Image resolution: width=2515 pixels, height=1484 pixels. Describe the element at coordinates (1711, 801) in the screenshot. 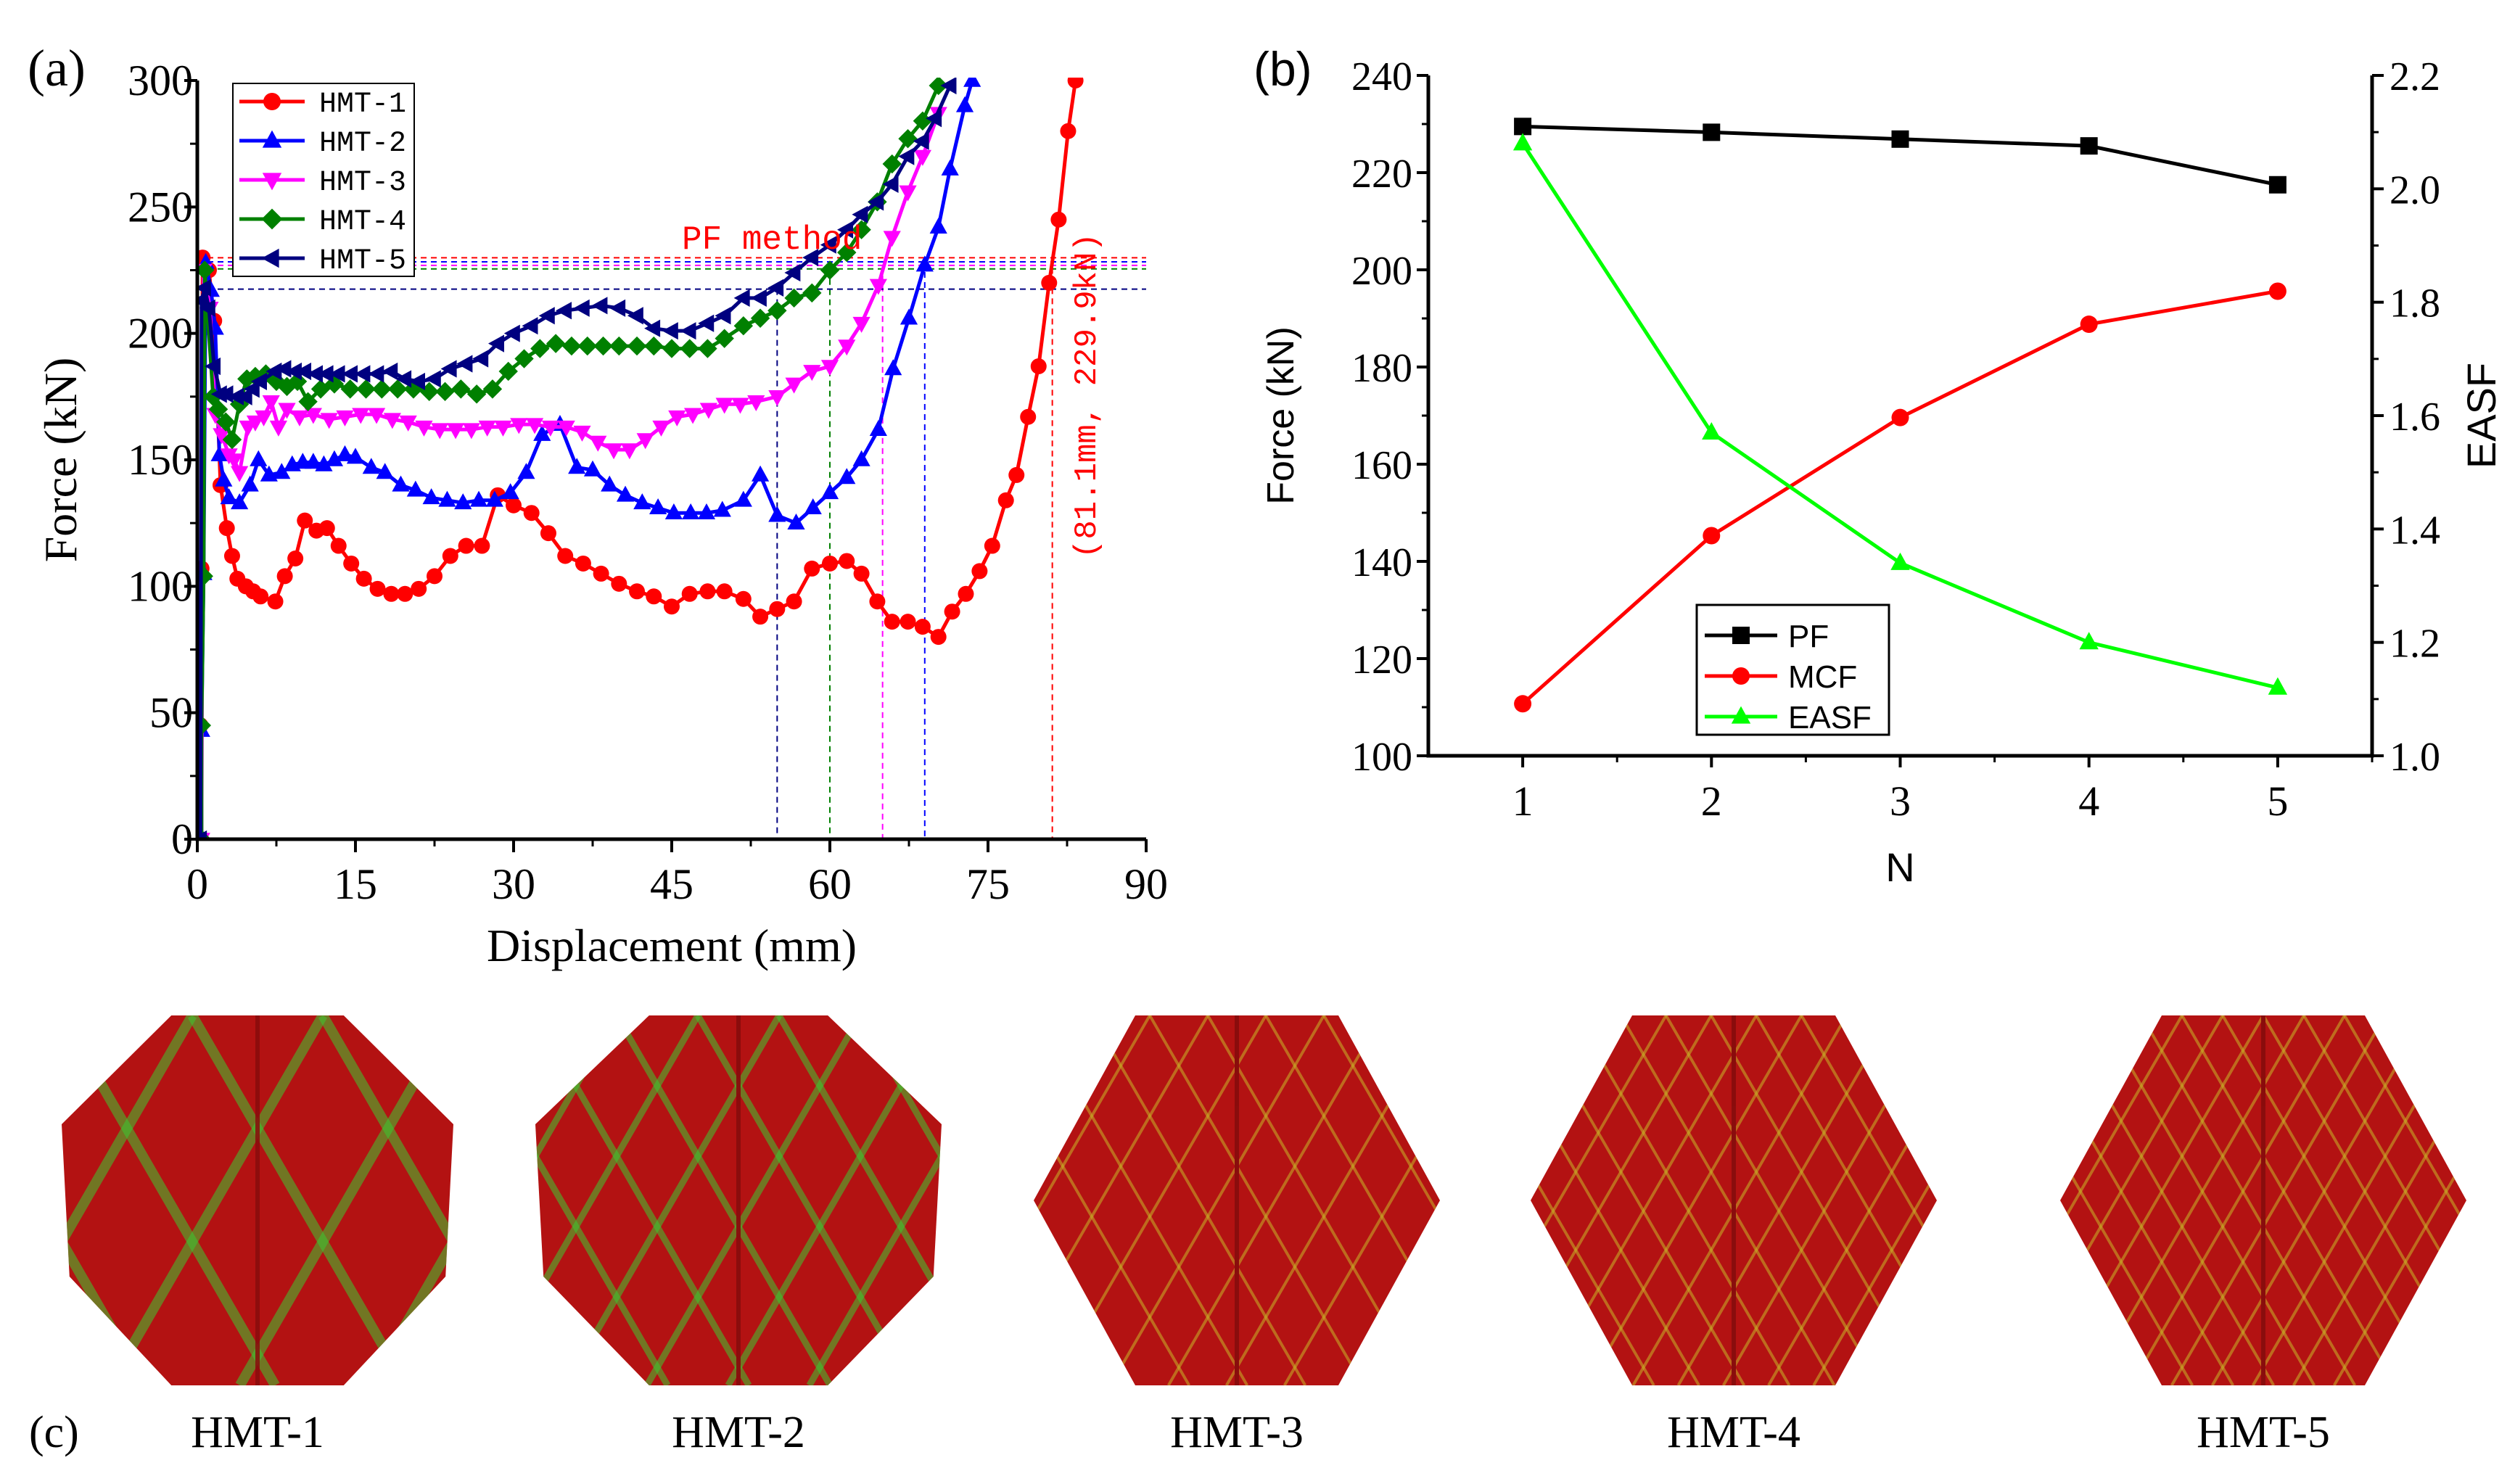

I see `x-tick-label: 2` at that location.